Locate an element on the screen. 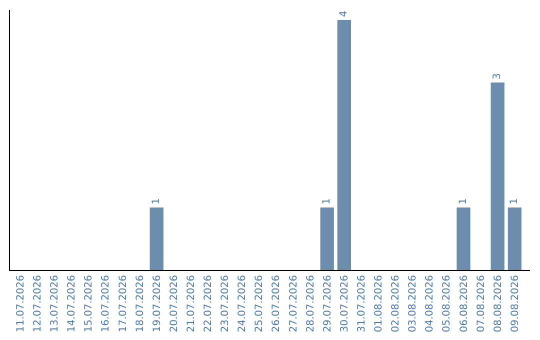 The image size is (540, 340). x-tick-label: 29.07.2026 is located at coordinates (328, 303).